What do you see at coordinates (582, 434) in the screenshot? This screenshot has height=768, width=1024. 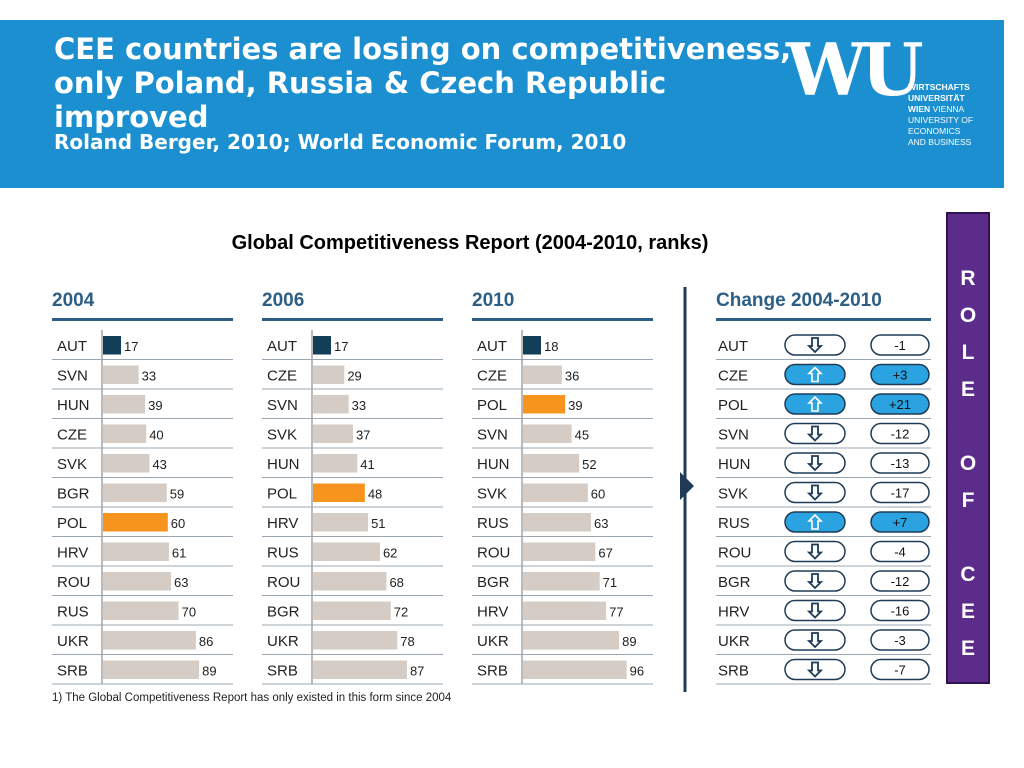 I see `bar-value: 45` at bounding box center [582, 434].